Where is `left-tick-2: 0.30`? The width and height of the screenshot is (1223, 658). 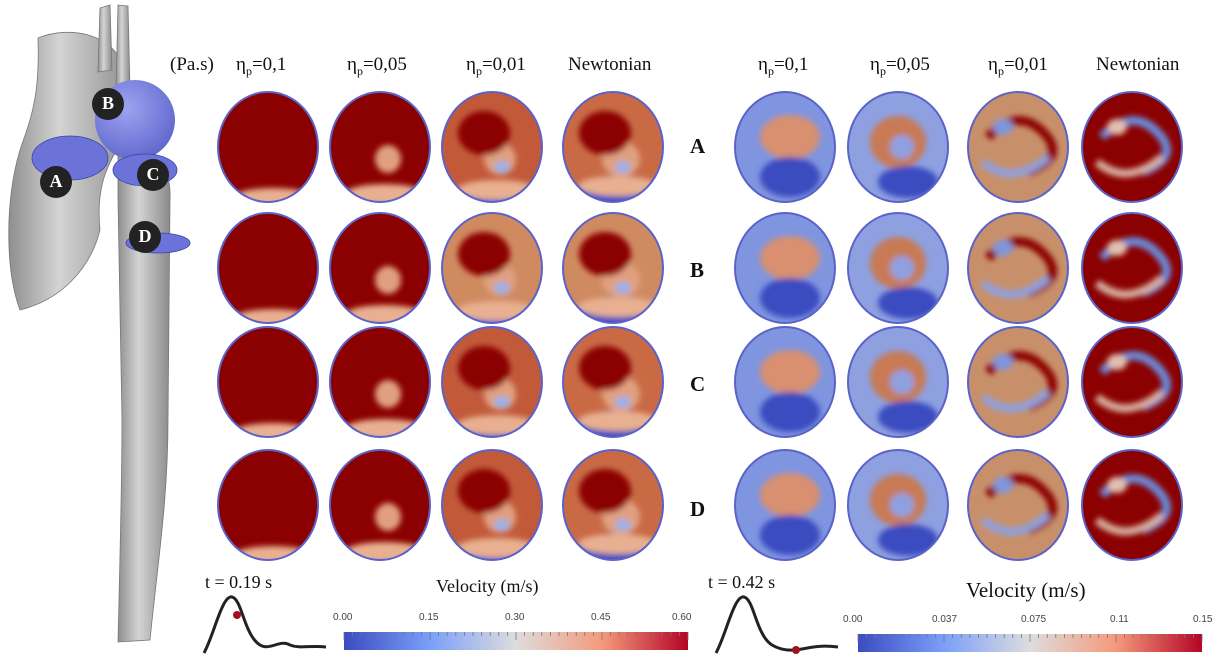 left-tick-2: 0.30 is located at coordinates (515, 617).